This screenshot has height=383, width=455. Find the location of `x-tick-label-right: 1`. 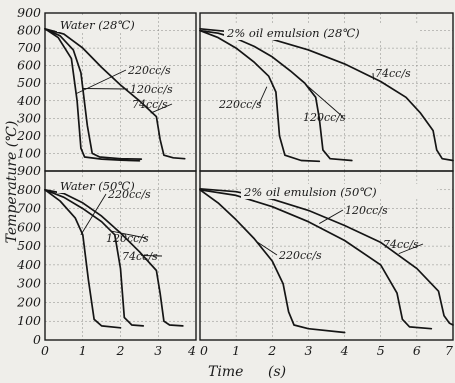

x-tick-label-right: 1 is located at coordinates (236, 350).